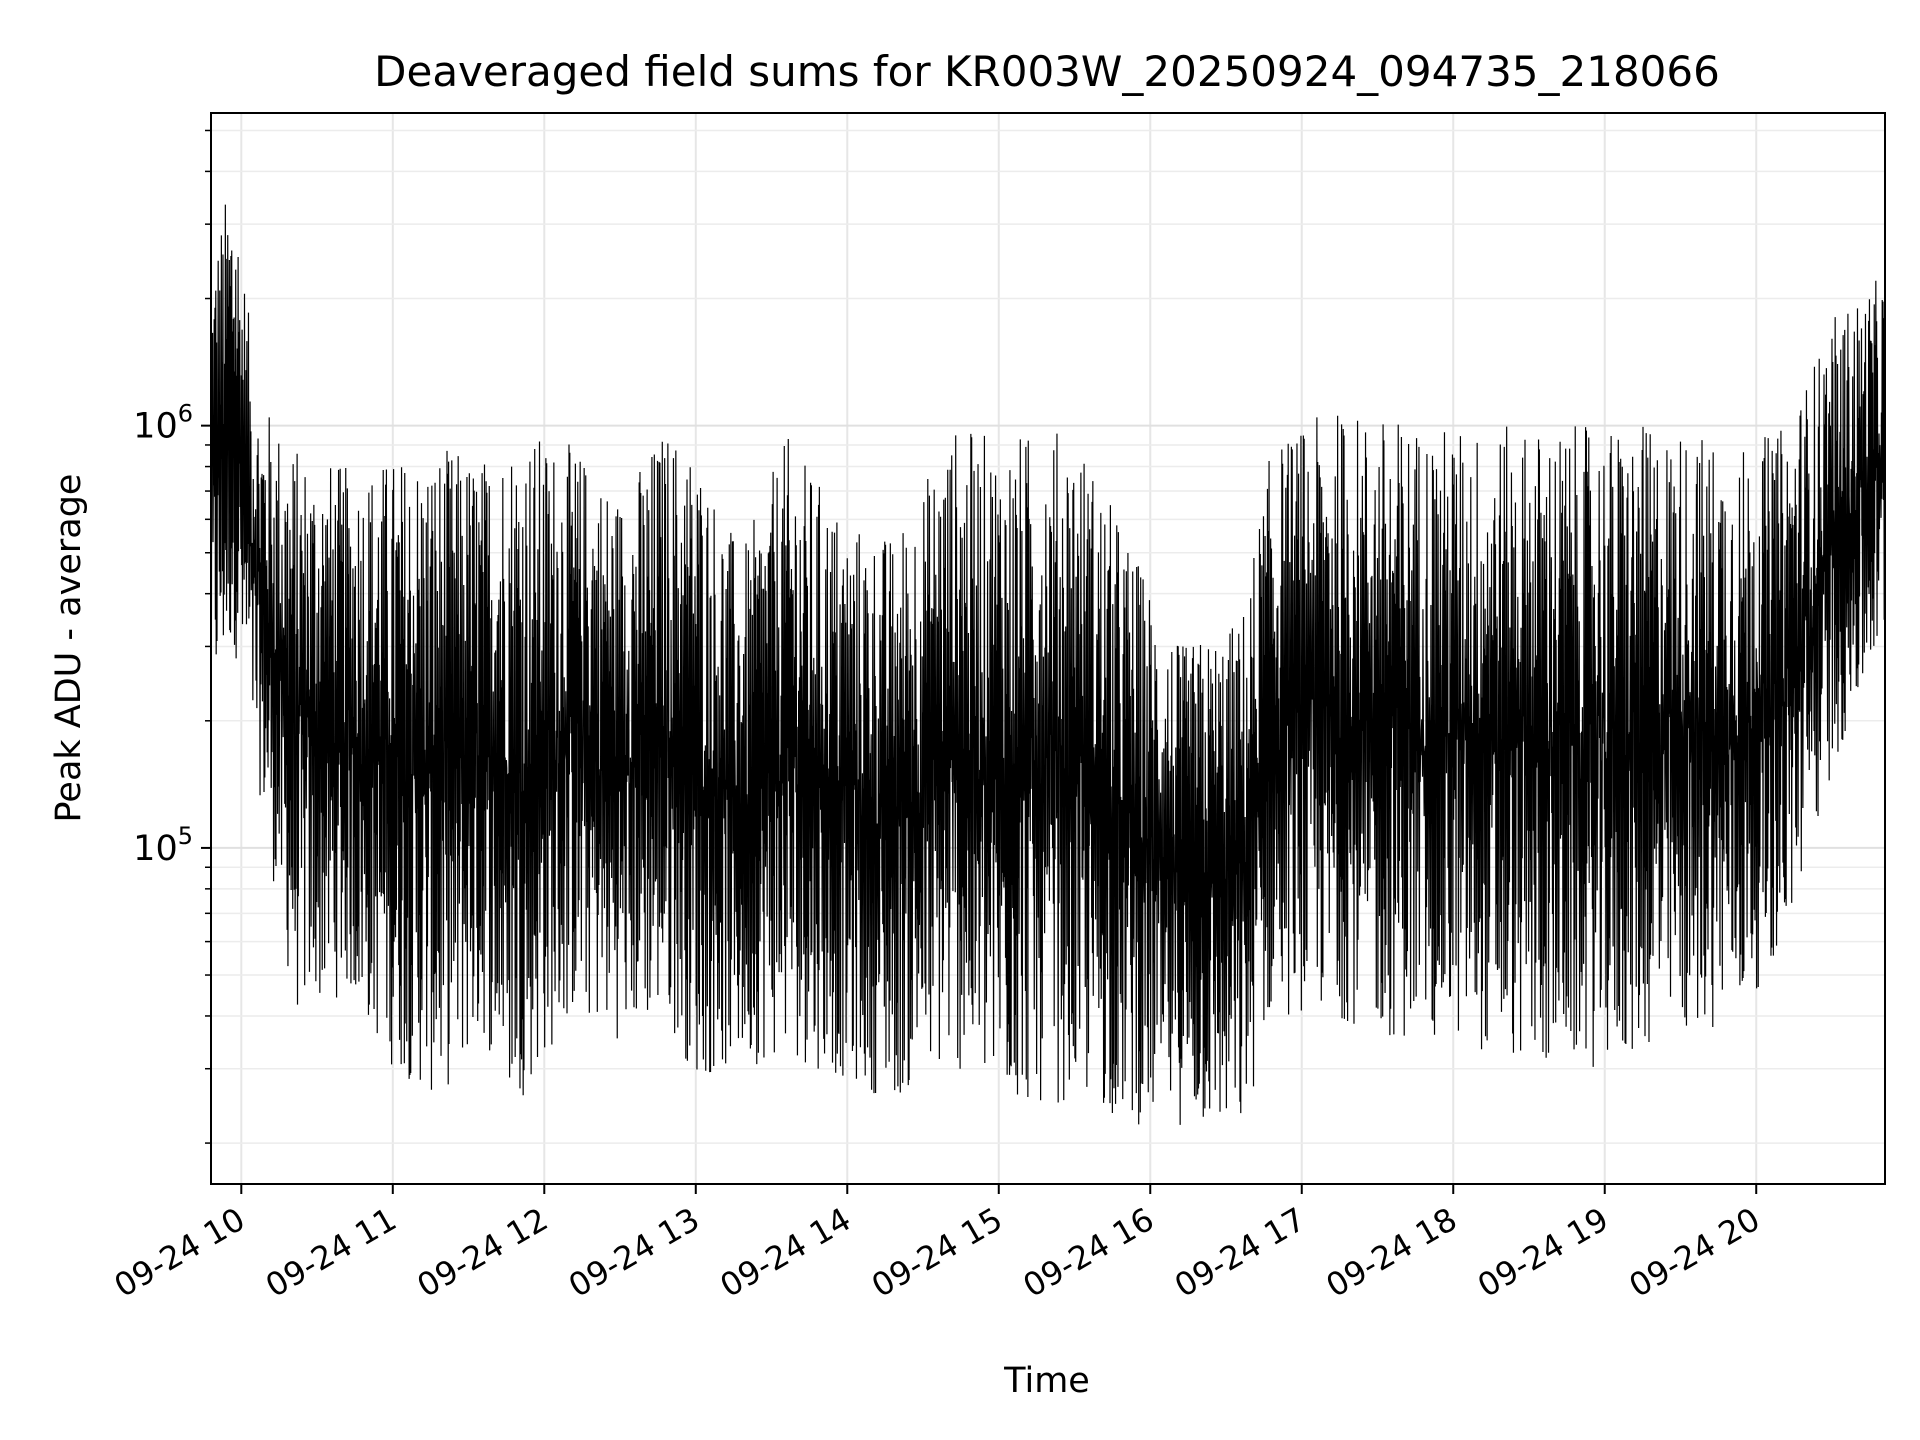  What do you see at coordinates (69, 648) in the screenshot?
I see `y-axis-label: Peak ADU - average` at bounding box center [69, 648].